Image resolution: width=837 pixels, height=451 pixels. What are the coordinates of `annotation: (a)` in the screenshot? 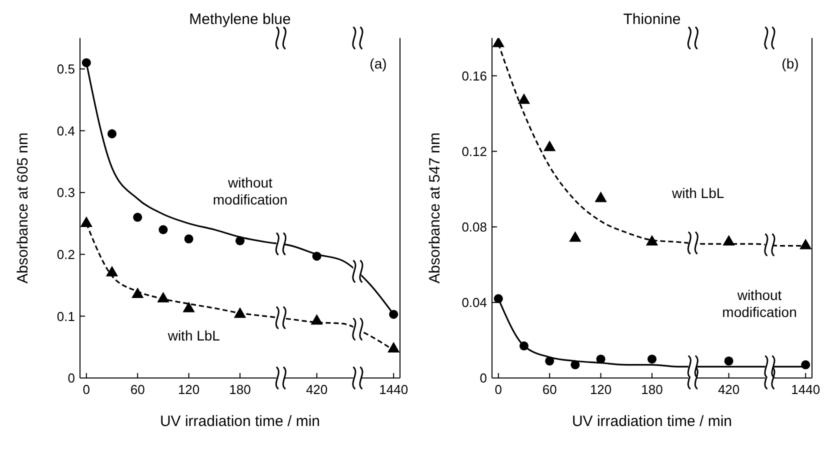 It's located at (378, 64).